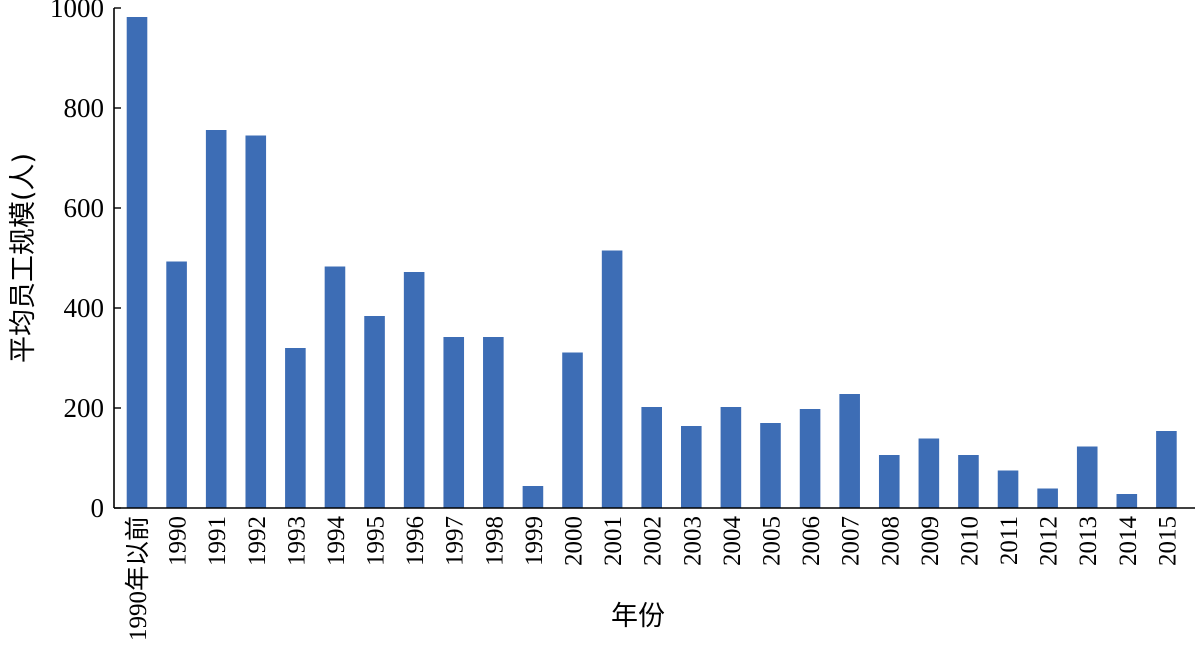 The width and height of the screenshot is (1200, 668). I want to click on x-tick-label-9: 1998, so click(494, 541).